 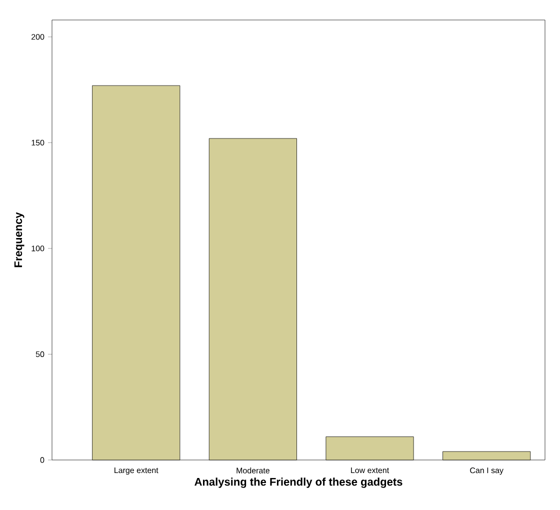 What do you see at coordinates (370, 471) in the screenshot?
I see `x-tick-label: Low extent` at bounding box center [370, 471].